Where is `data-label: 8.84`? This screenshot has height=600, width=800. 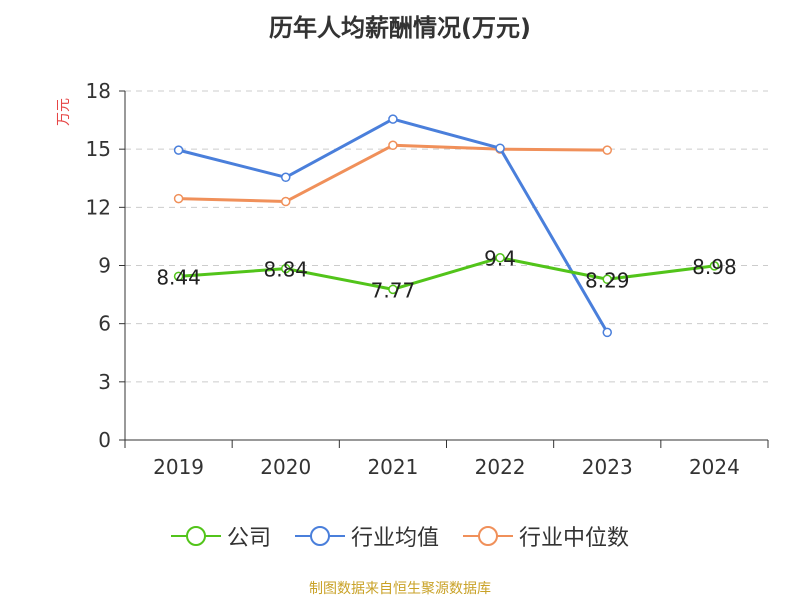 data-label: 8.84 is located at coordinates (285, 270).